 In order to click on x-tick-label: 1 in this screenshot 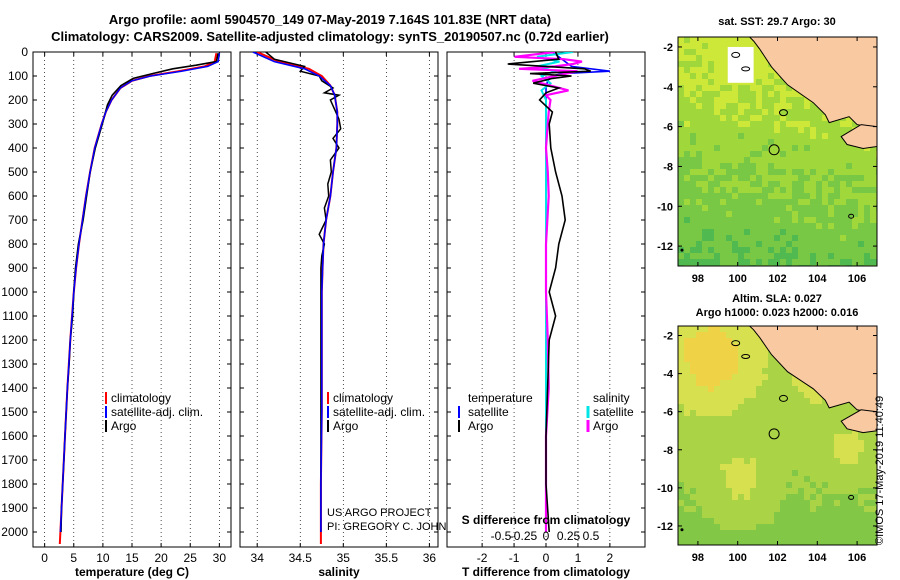, I will do `click(578, 558)`.